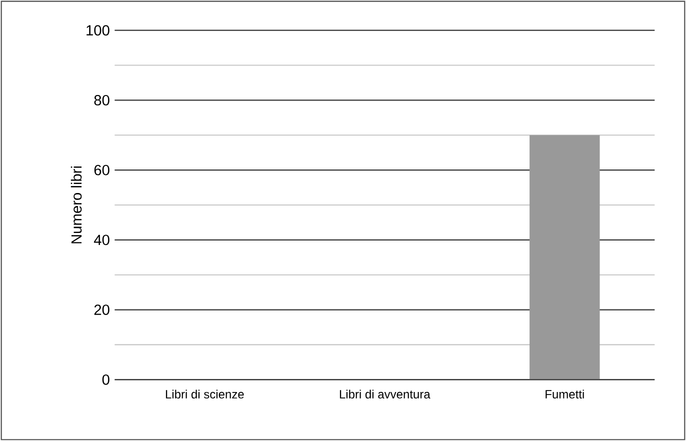  Describe the element at coordinates (102, 309) in the screenshot. I see `y-tick-label: 20` at that location.